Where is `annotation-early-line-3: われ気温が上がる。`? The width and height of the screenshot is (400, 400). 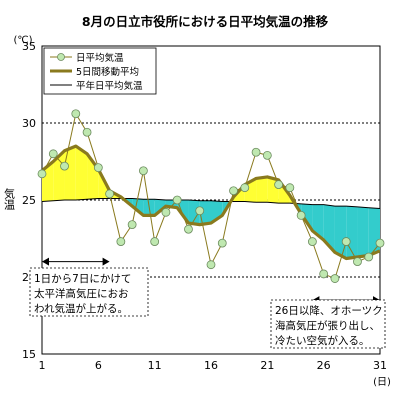
annotation-early-line-3: われ気温が上がる。 is located at coordinates (81, 308).